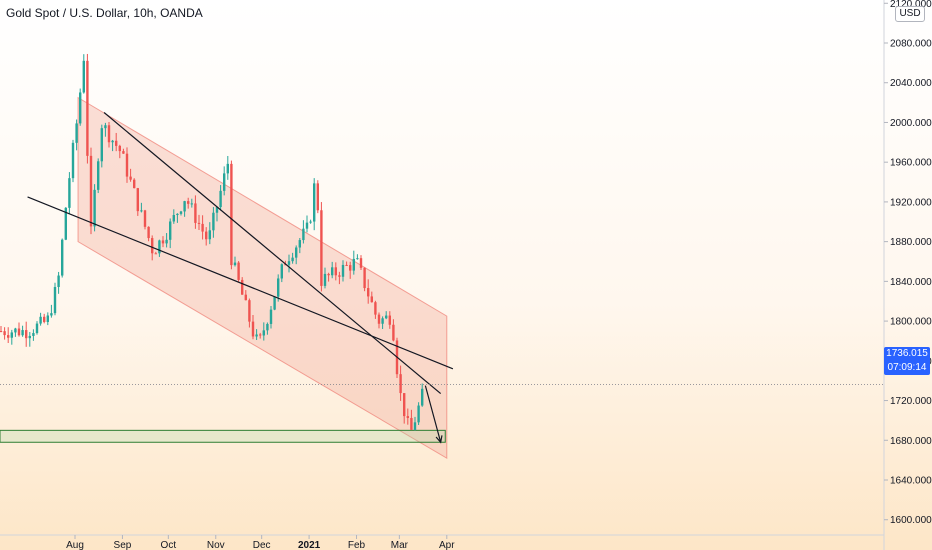 The image size is (932, 550). What do you see at coordinates (911, 520) in the screenshot?
I see `price-tick-label: 1600.000` at bounding box center [911, 520].